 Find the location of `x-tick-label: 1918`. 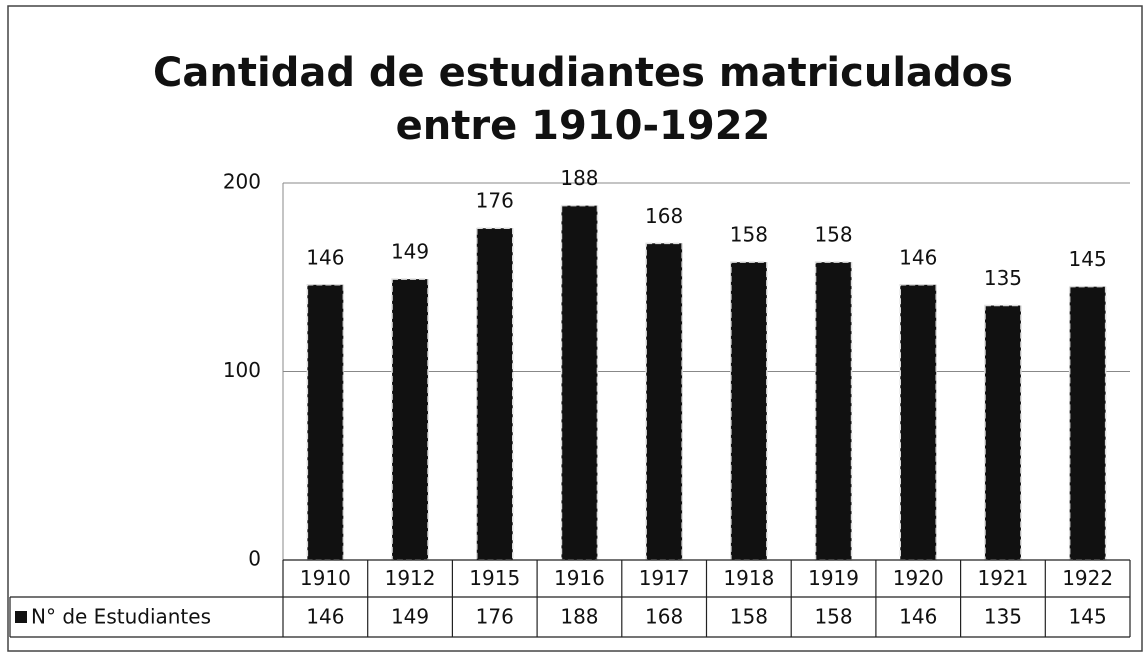

x-tick-label: 1918 is located at coordinates (748, 578).